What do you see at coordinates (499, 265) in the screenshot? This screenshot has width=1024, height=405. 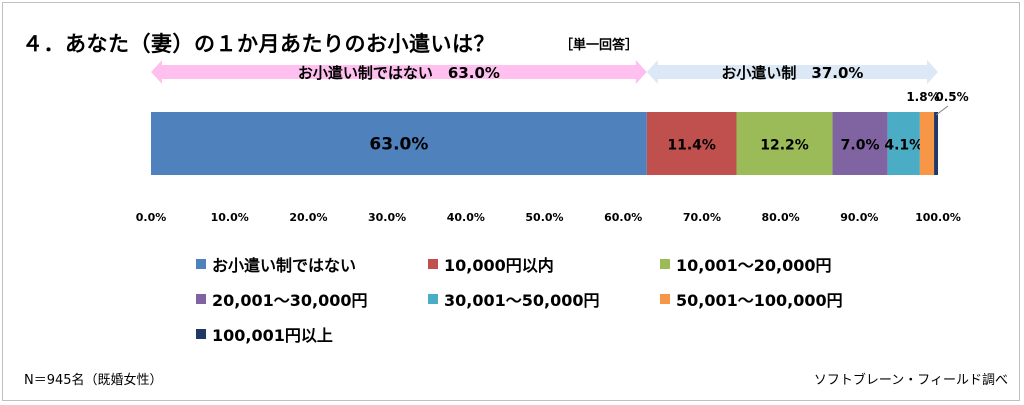 I see `legend-label: 10,000円以内` at bounding box center [499, 265].